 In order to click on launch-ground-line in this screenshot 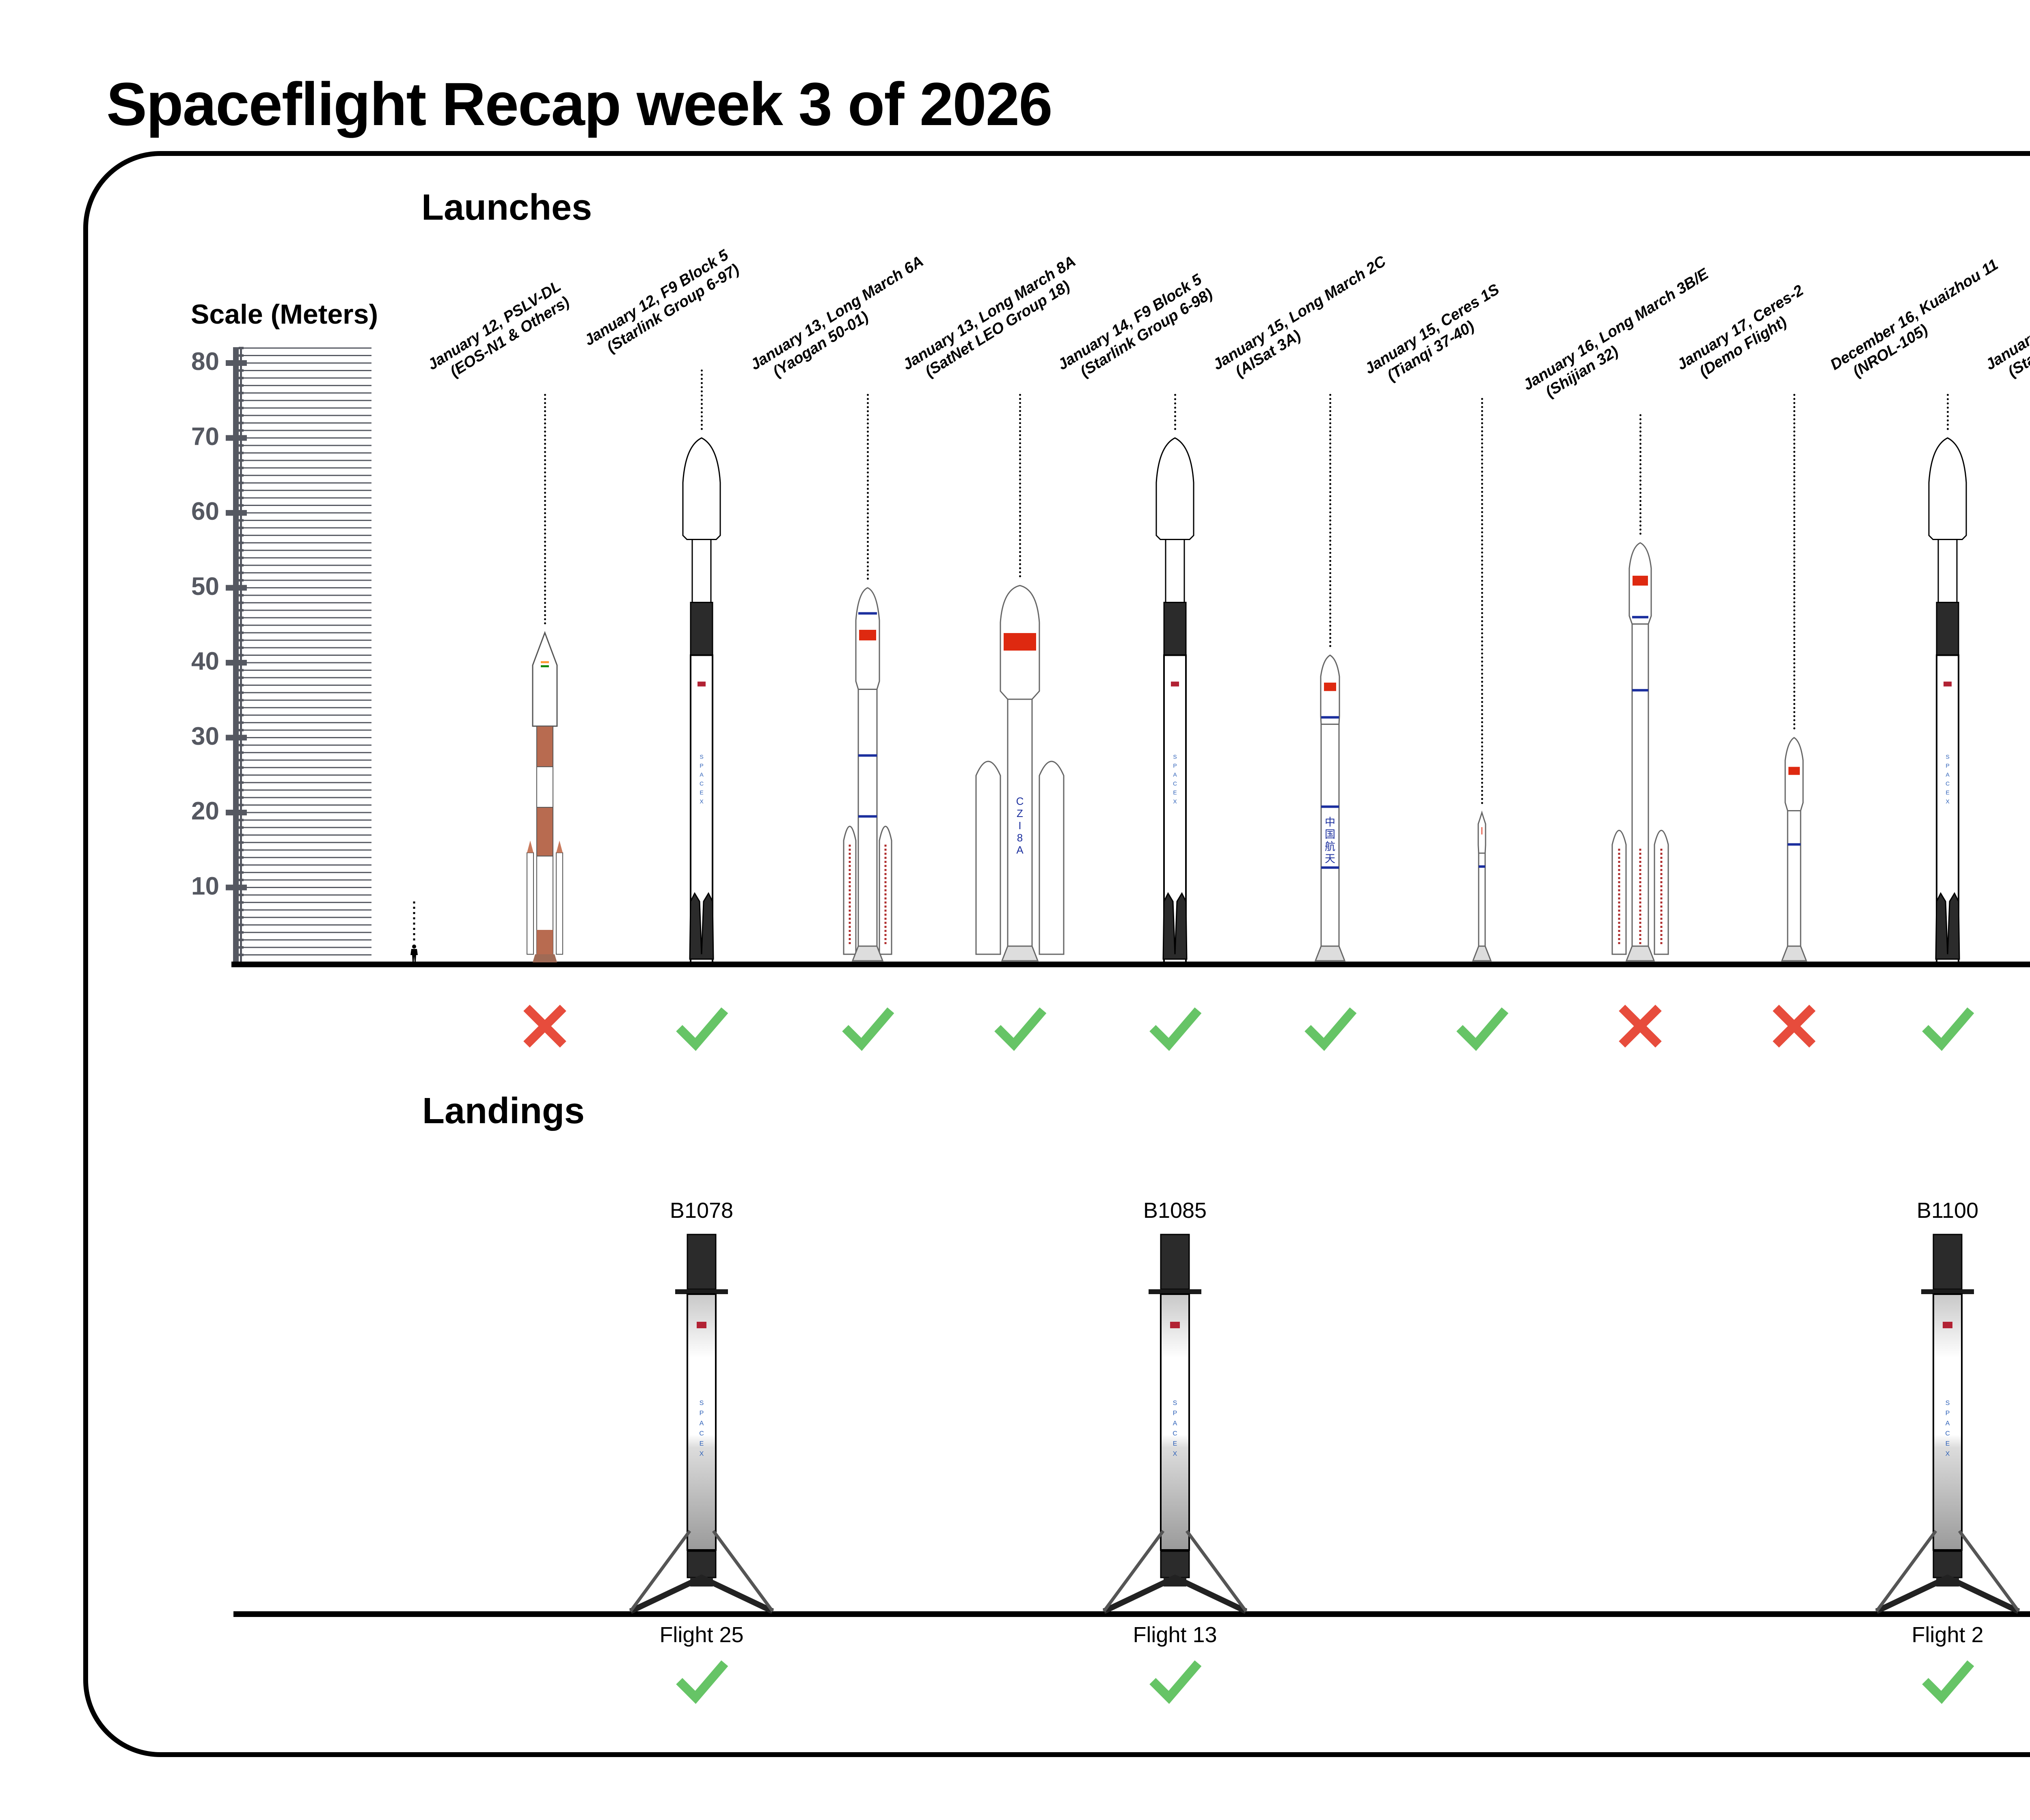, I will do `click(1131, 965)`.